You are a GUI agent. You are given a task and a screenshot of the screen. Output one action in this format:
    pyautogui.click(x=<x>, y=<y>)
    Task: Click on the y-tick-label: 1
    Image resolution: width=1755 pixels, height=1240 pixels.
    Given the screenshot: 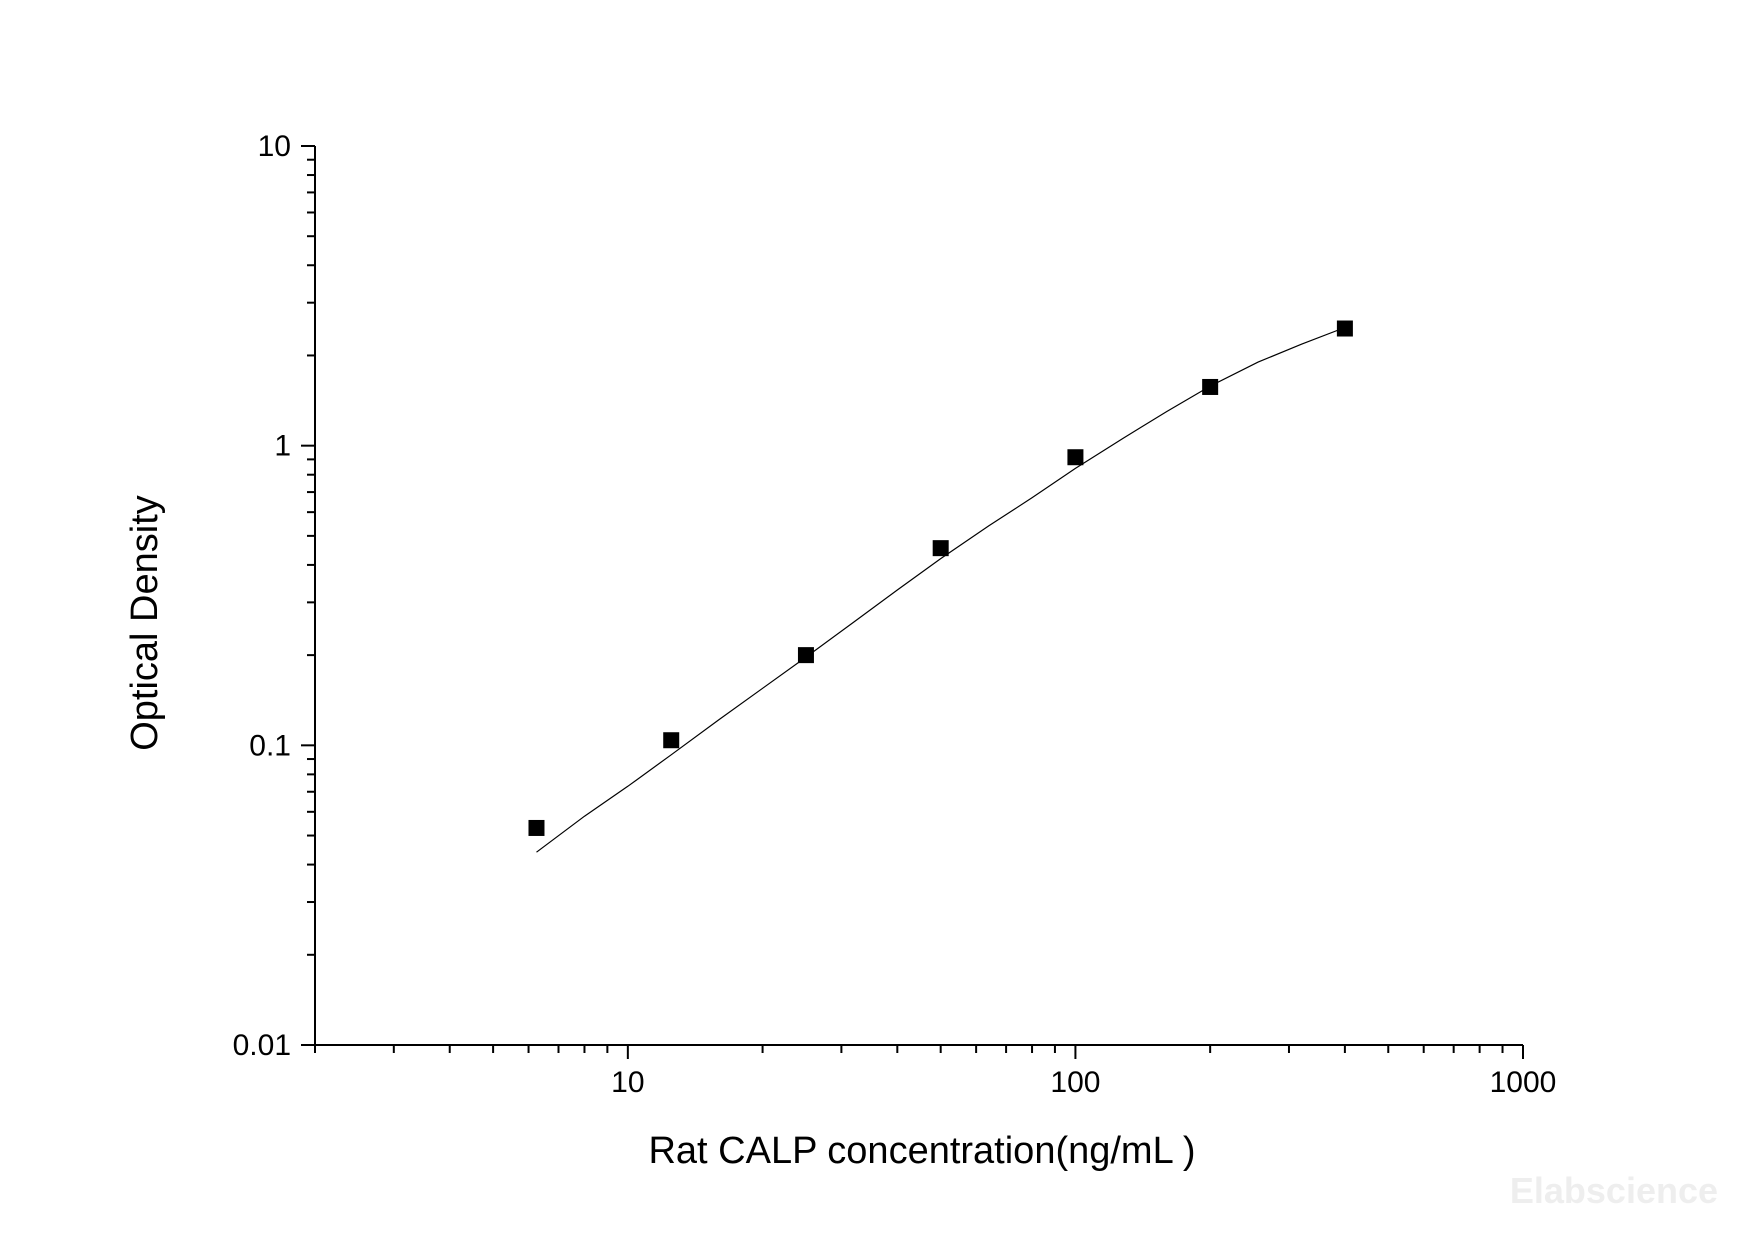 What is the action you would take?
    pyautogui.click(x=282, y=446)
    